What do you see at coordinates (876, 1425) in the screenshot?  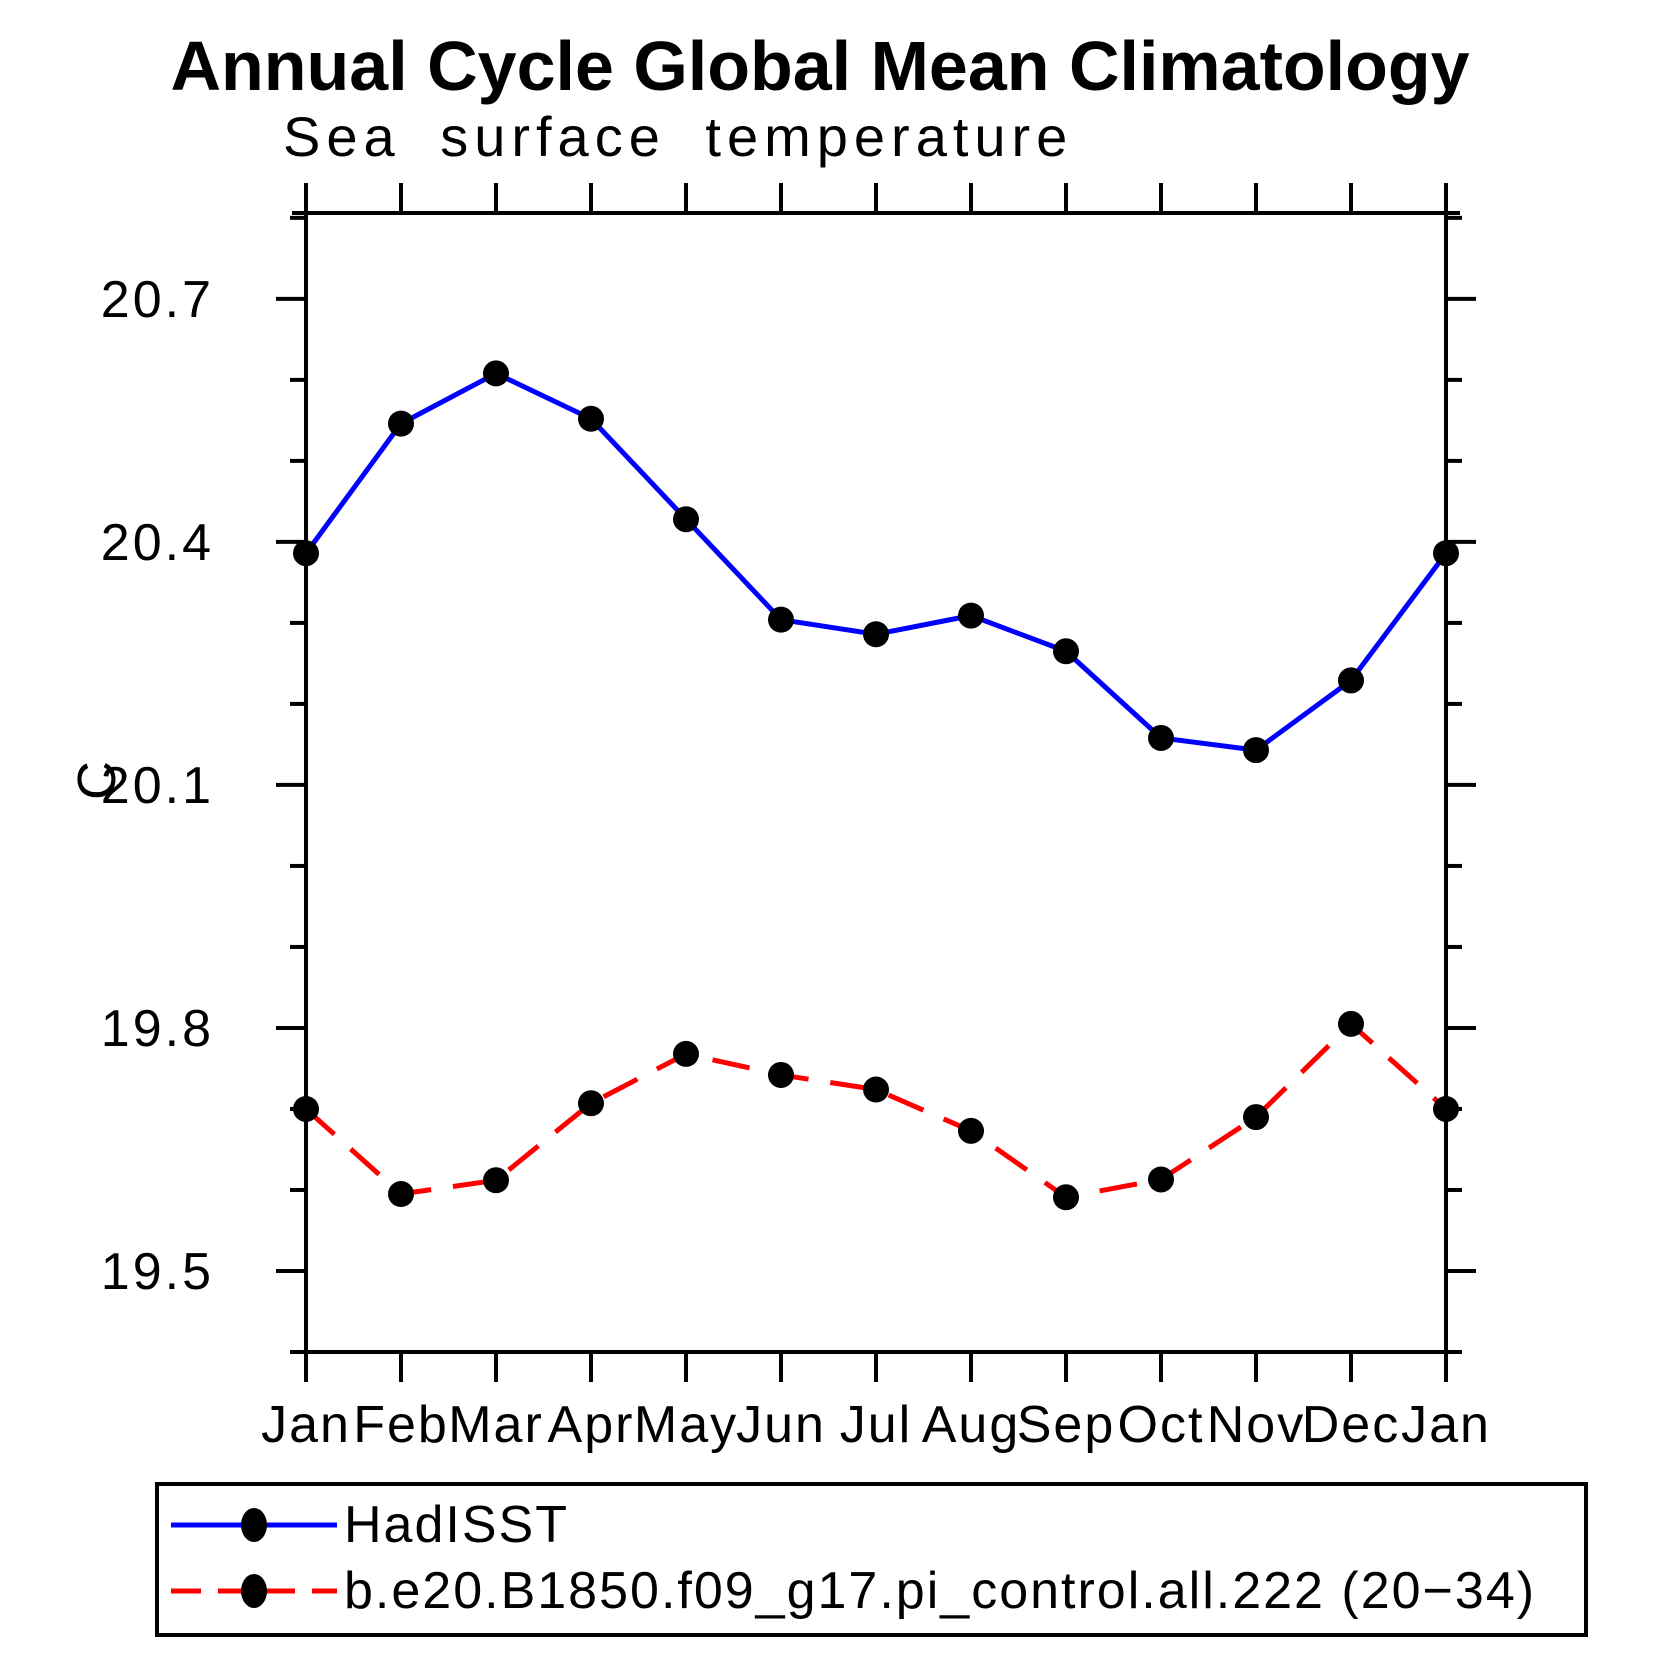 I see `x-month-label: Jul` at bounding box center [876, 1425].